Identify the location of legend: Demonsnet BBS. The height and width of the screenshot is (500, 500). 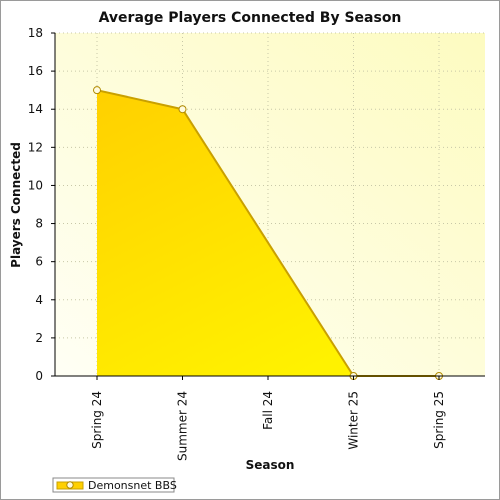
(114, 485).